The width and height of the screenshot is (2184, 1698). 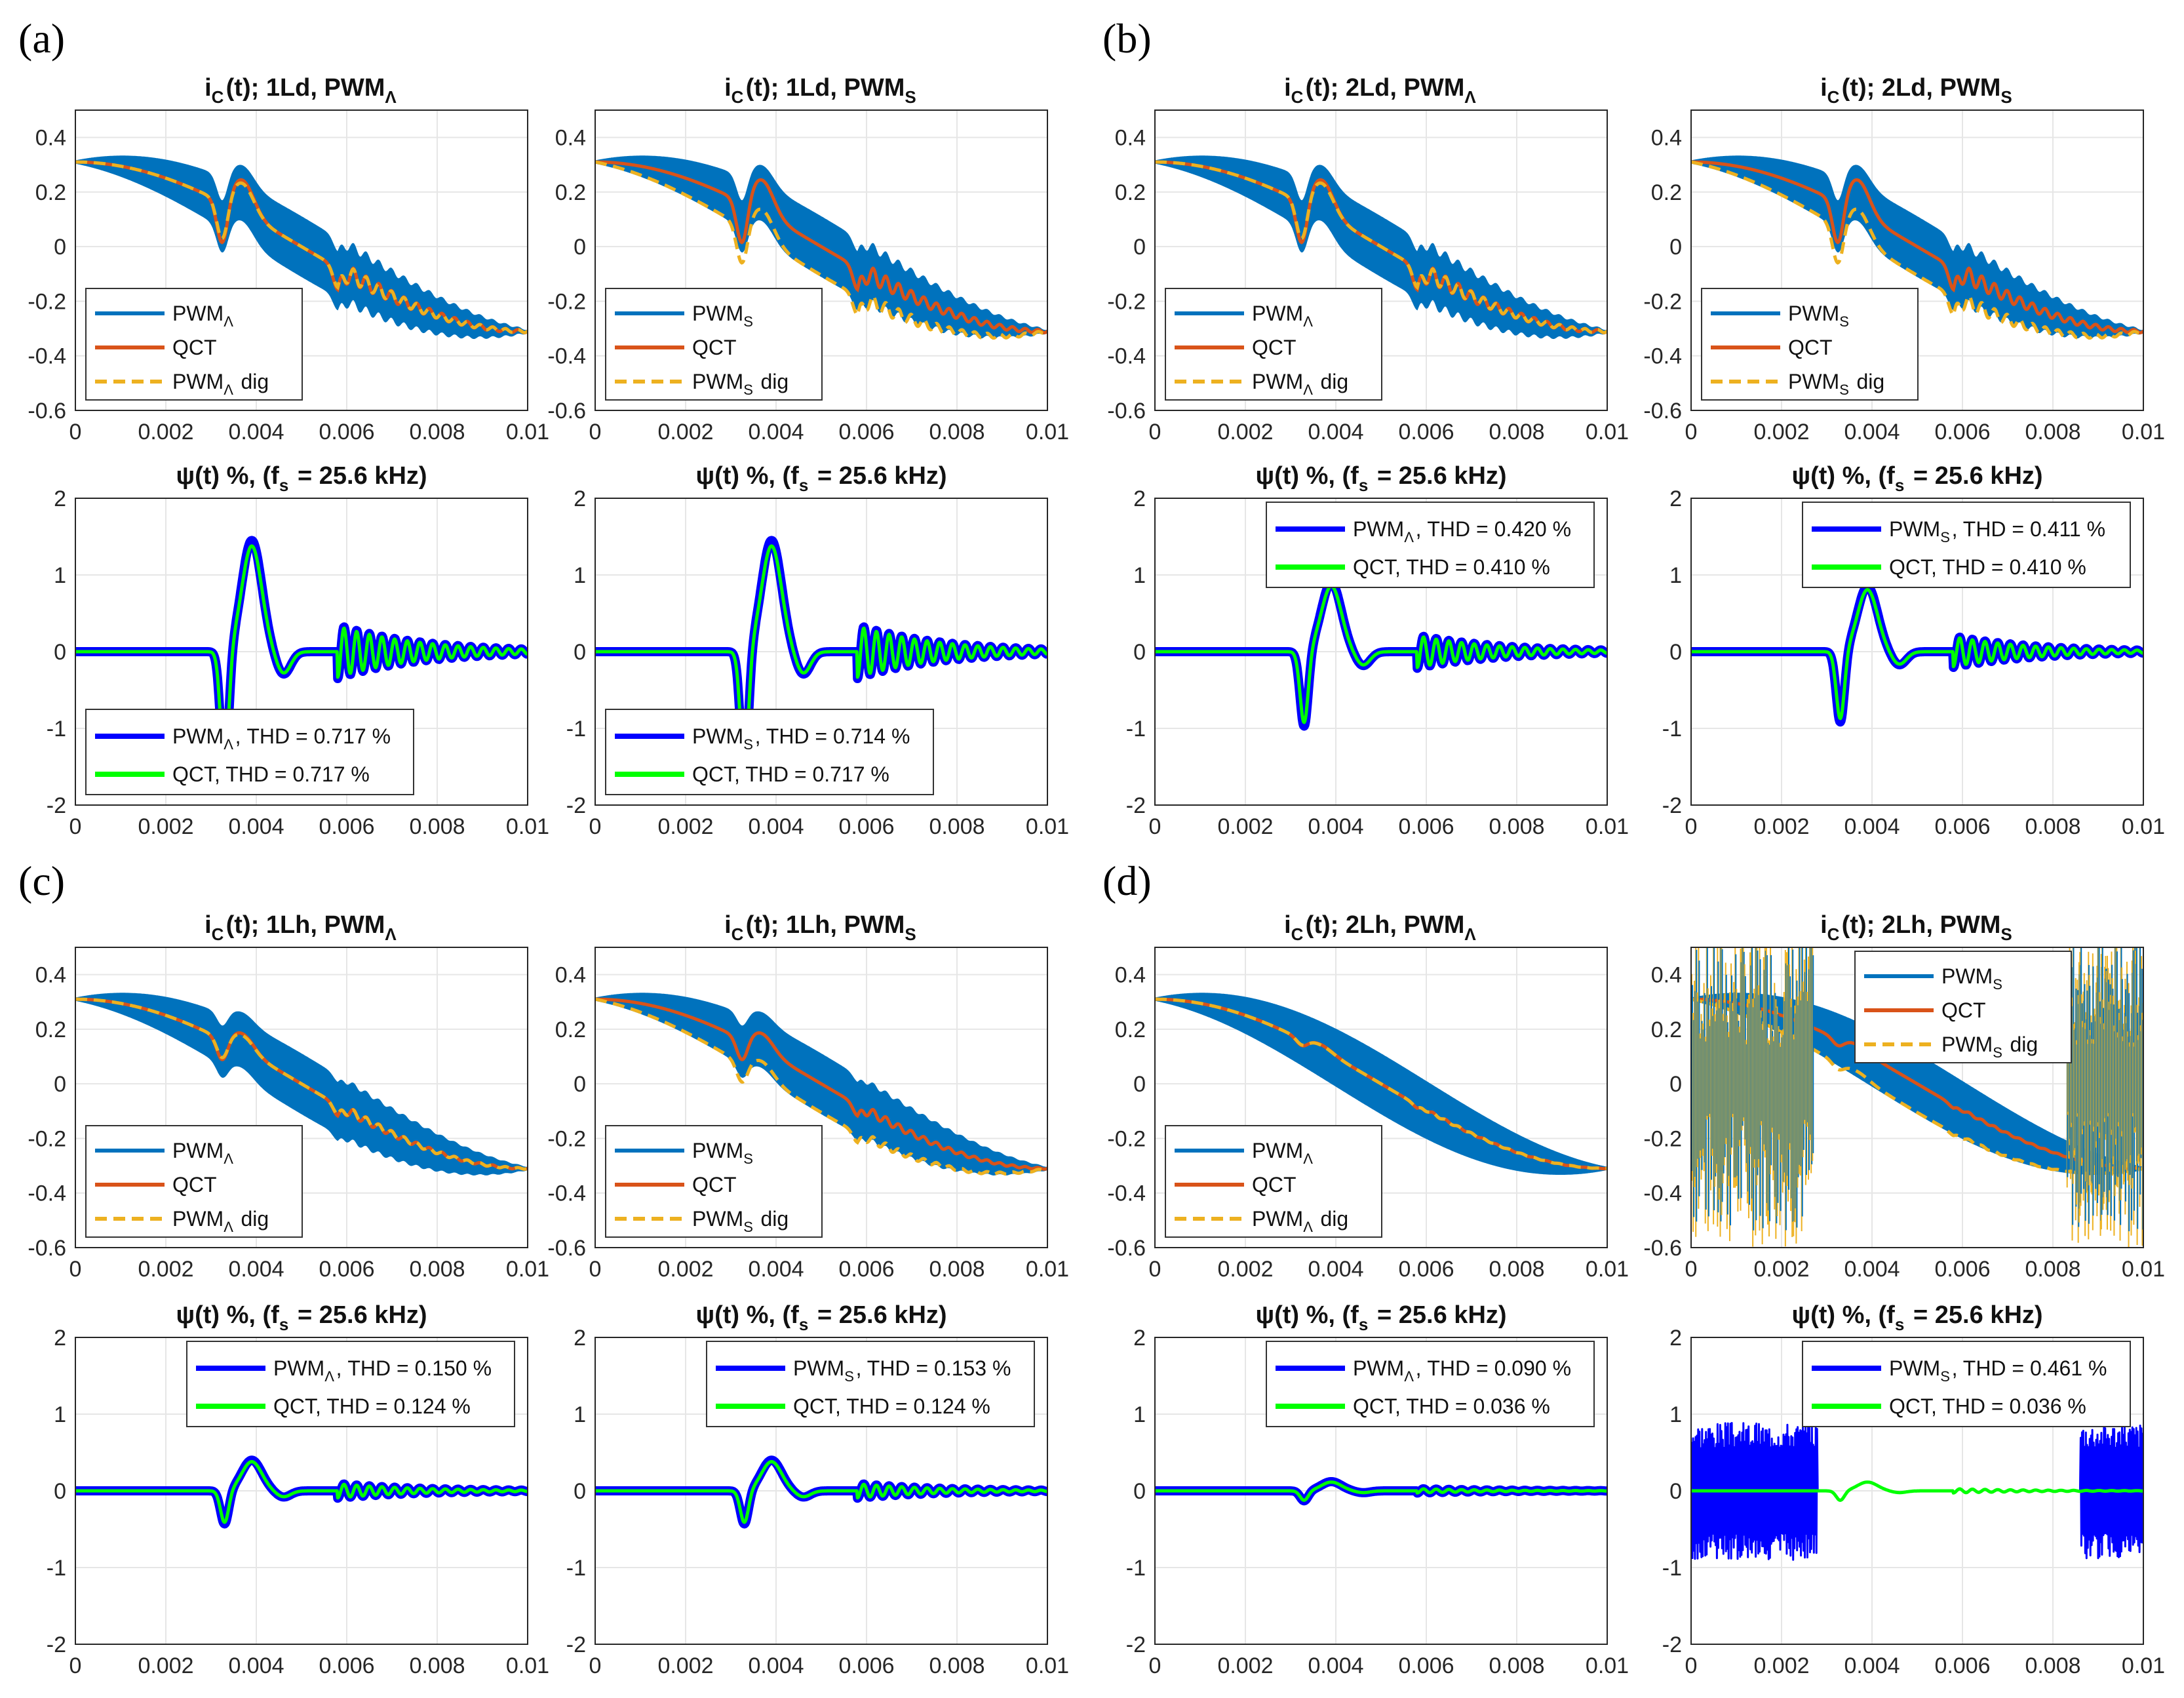 I want to click on legend: PWMS QCT PWMS dig, so click(x=714, y=344).